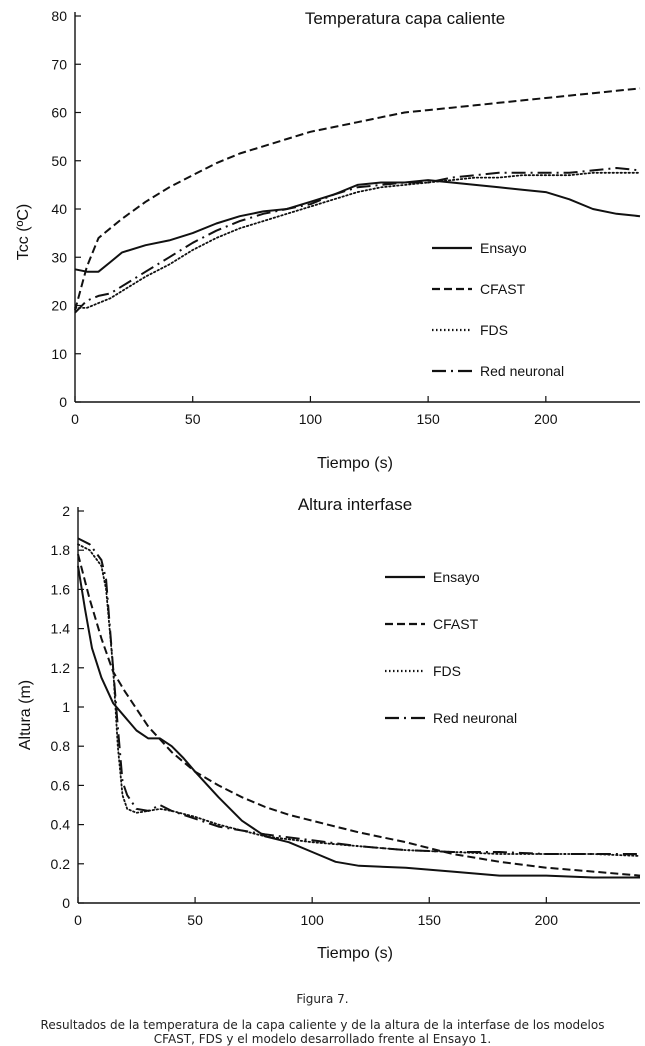 The width and height of the screenshot is (645, 1046). I want to click on y-tick-label: 1.2, so click(61, 668).